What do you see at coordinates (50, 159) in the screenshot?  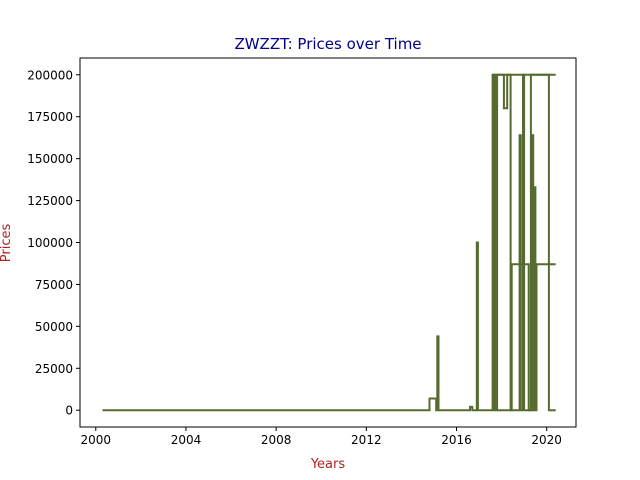 I see `y-tick-label: 150000` at bounding box center [50, 159].